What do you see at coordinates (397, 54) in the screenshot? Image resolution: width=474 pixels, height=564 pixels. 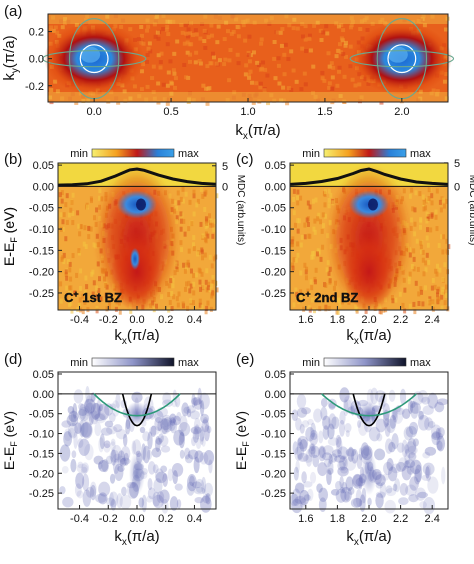 I see `intensity-spot-core` at bounding box center [397, 54].